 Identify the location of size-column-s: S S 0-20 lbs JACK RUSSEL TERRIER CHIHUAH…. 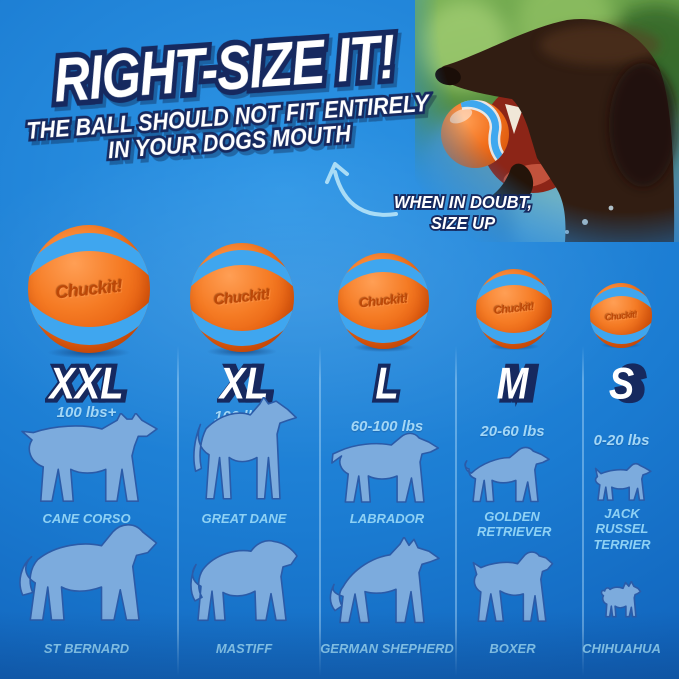
(630, 339).